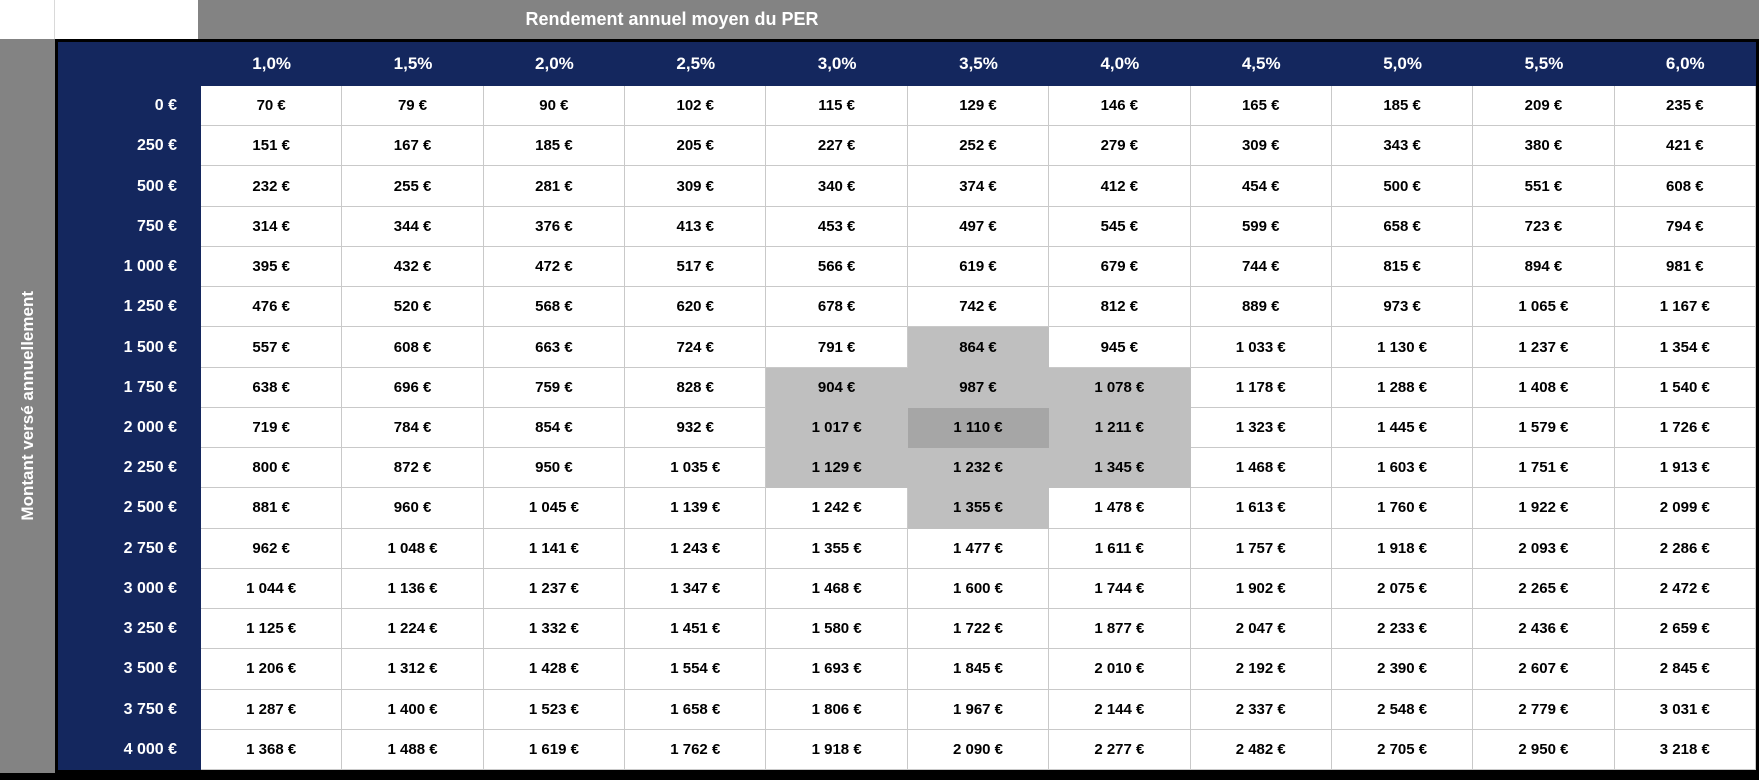 Image resolution: width=1759 pixels, height=780 pixels. Describe the element at coordinates (1544, 64) in the screenshot. I see `col-header: 5,5%` at that location.